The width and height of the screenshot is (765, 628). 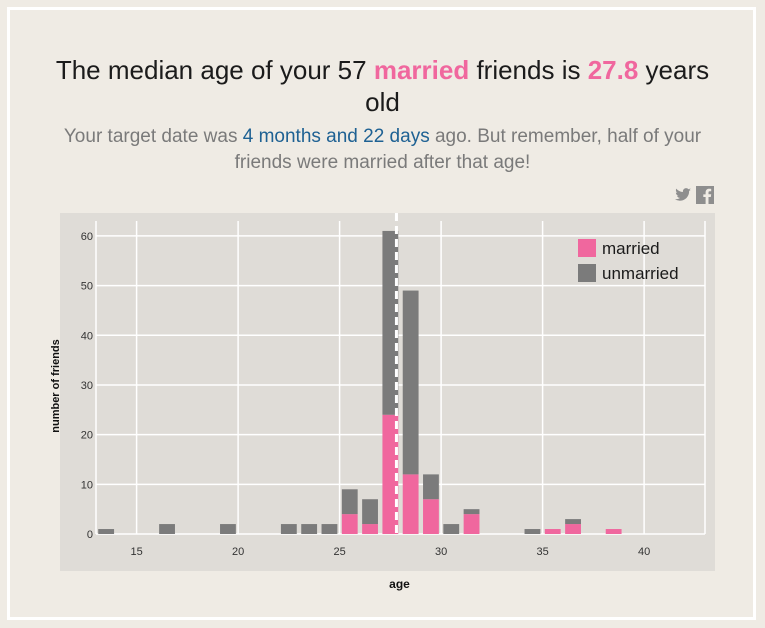 What do you see at coordinates (528, 70) in the screenshot?
I see `headline-middle: friends is` at bounding box center [528, 70].